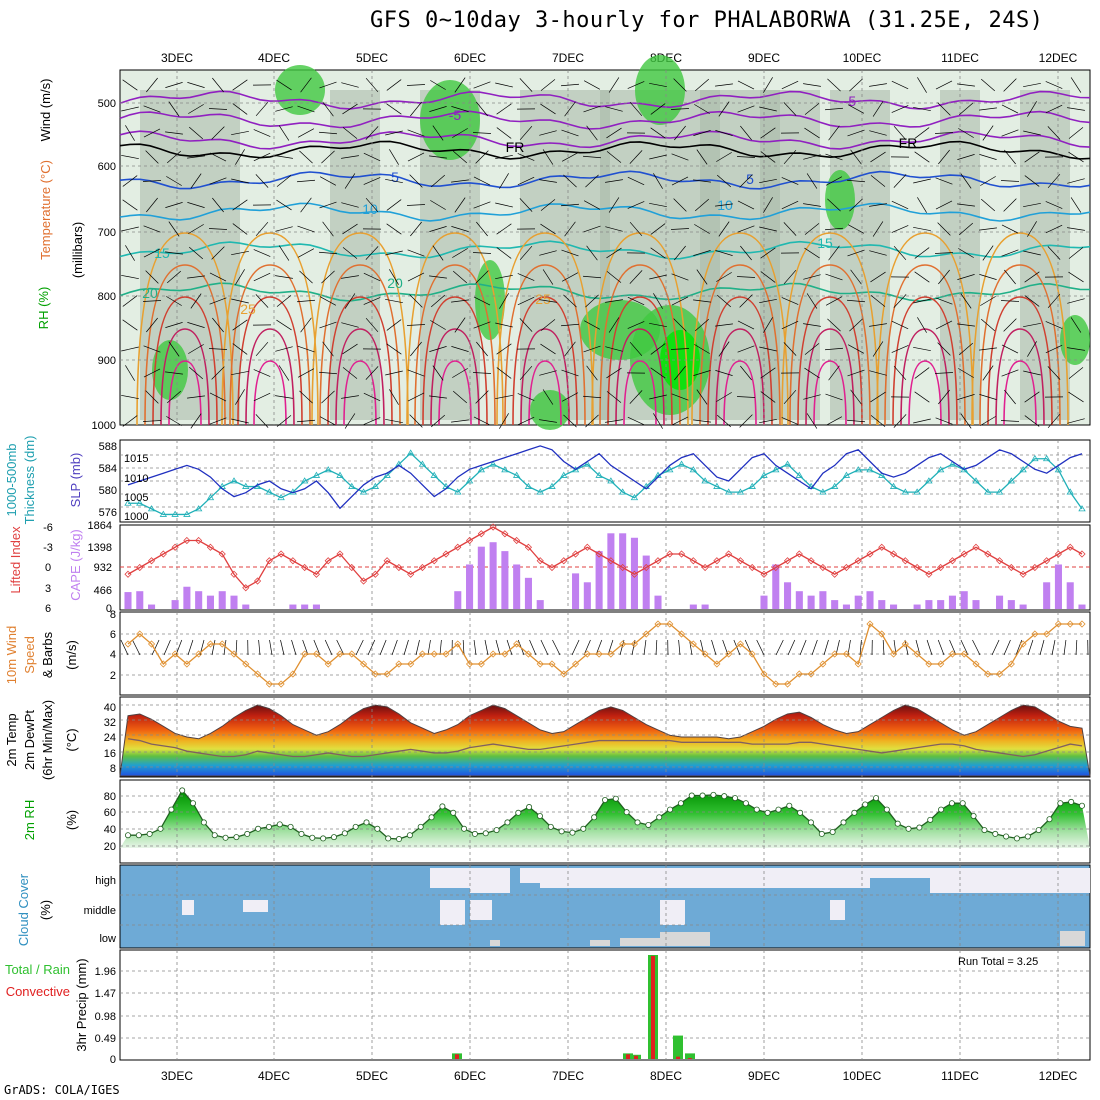  Describe the element at coordinates (604, 653) in the screenshot. I see `wind-speed-line` at that location.